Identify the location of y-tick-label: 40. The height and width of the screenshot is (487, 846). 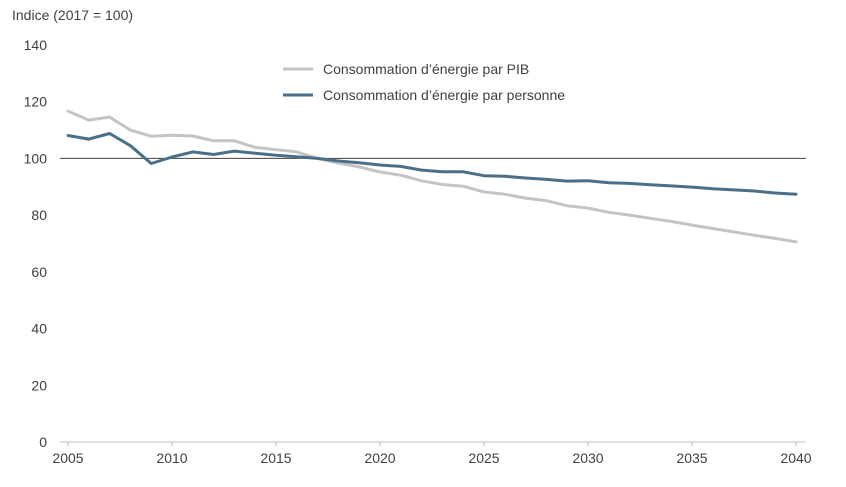
(39, 329).